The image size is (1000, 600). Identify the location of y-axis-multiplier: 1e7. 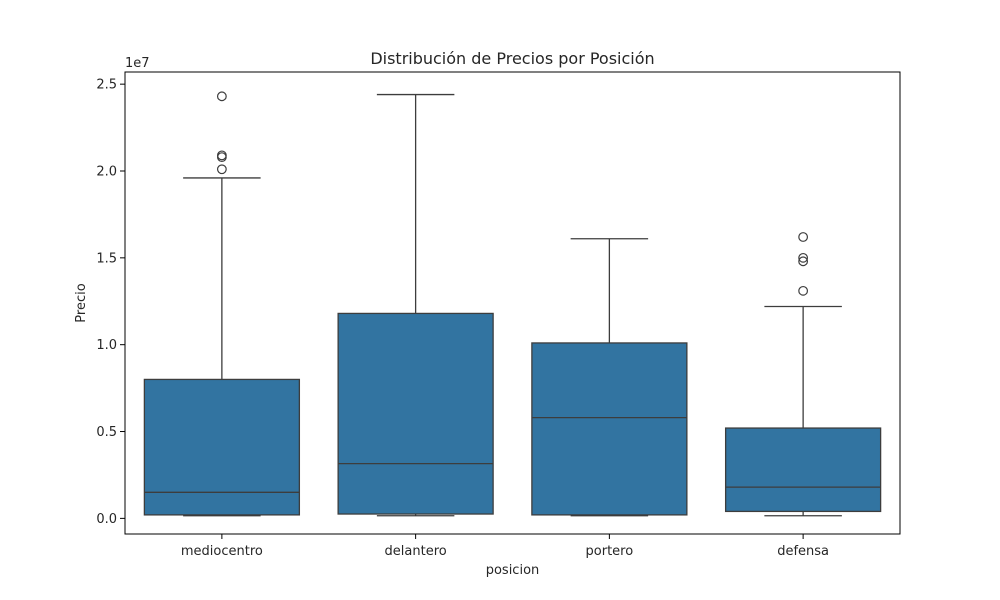
(137, 63).